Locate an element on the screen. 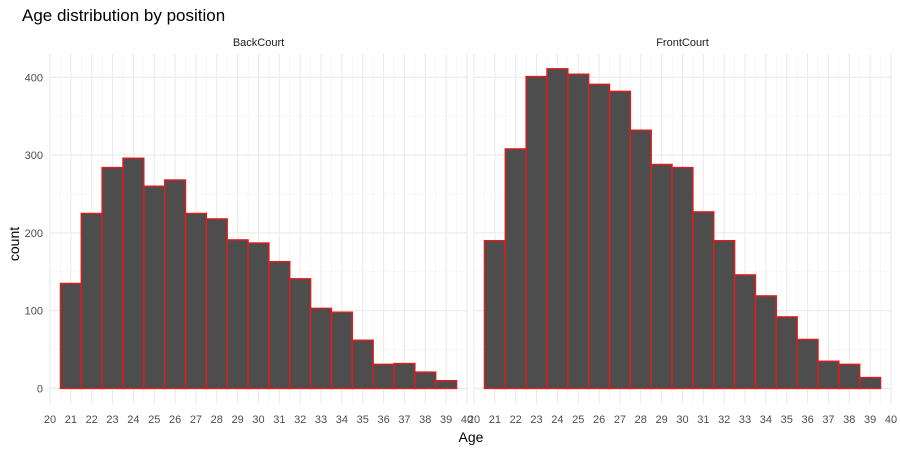 The width and height of the screenshot is (900, 450). x-axis-title: Age is located at coordinates (471, 437).